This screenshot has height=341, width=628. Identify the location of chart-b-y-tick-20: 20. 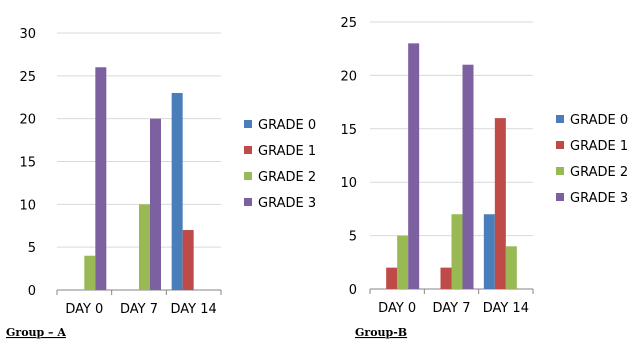
(348, 76).